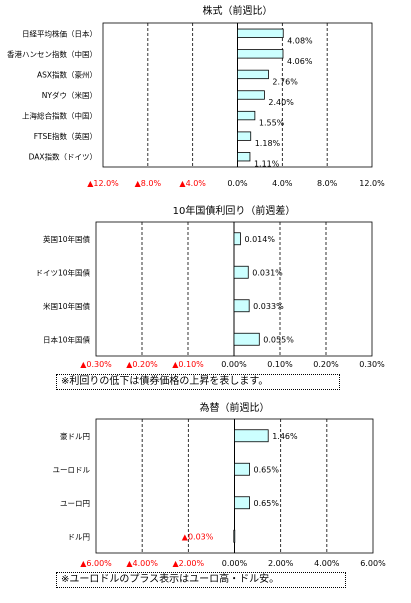 The image size is (411, 603). What do you see at coordinates (373, 563) in the screenshot?
I see `fx-tick-label: 6.00%` at bounding box center [373, 563].